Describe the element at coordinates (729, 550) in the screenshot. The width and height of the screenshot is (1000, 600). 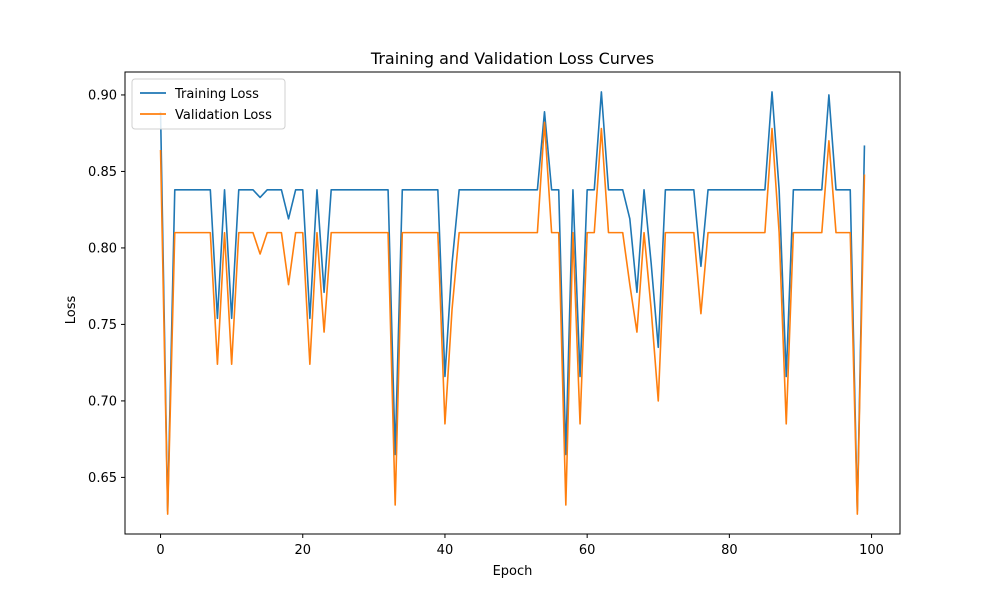
I see `x-tick-label: 80` at that location.